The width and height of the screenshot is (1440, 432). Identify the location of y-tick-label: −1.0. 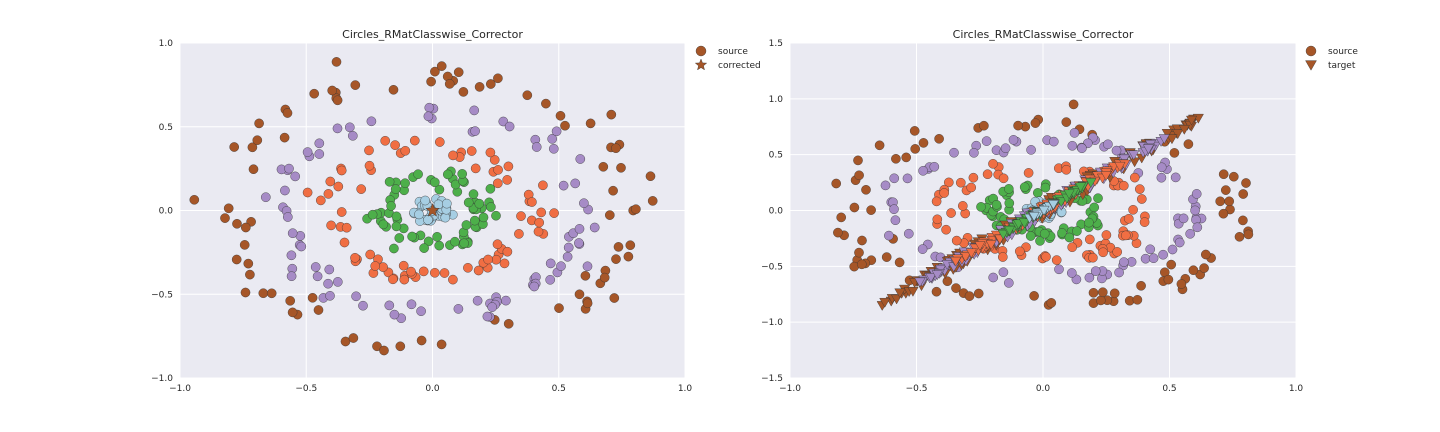
(772, 323).